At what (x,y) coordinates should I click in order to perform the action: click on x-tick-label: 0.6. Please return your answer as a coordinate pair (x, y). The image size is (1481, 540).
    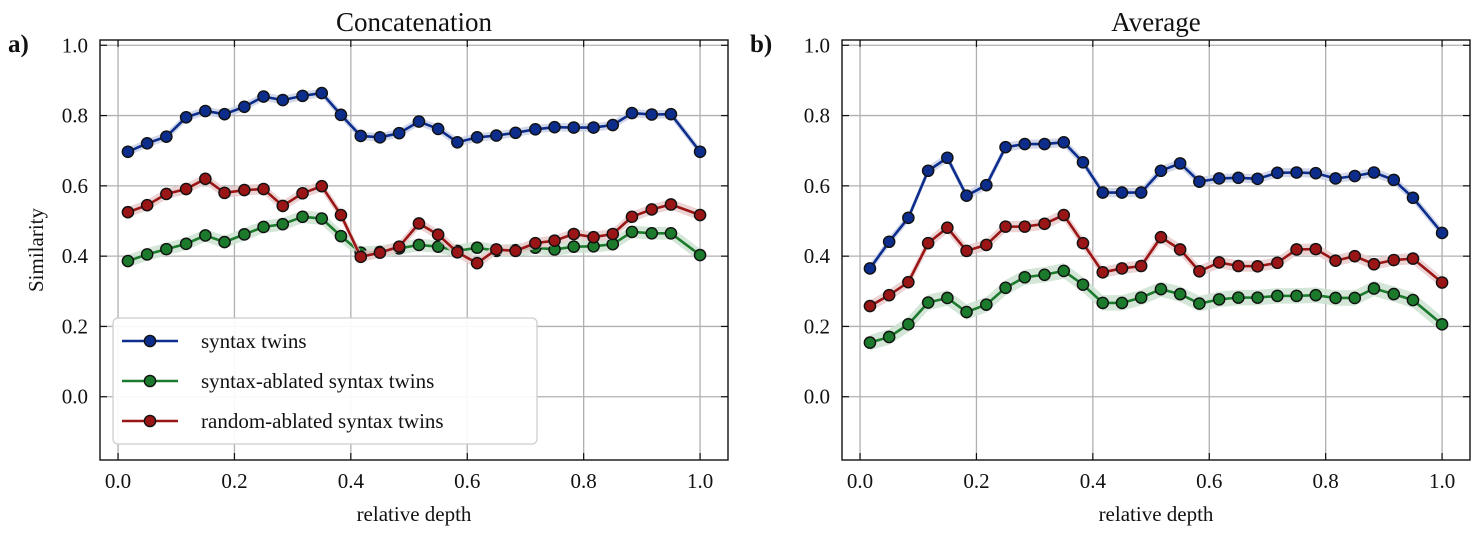
    Looking at the image, I should click on (467, 481).